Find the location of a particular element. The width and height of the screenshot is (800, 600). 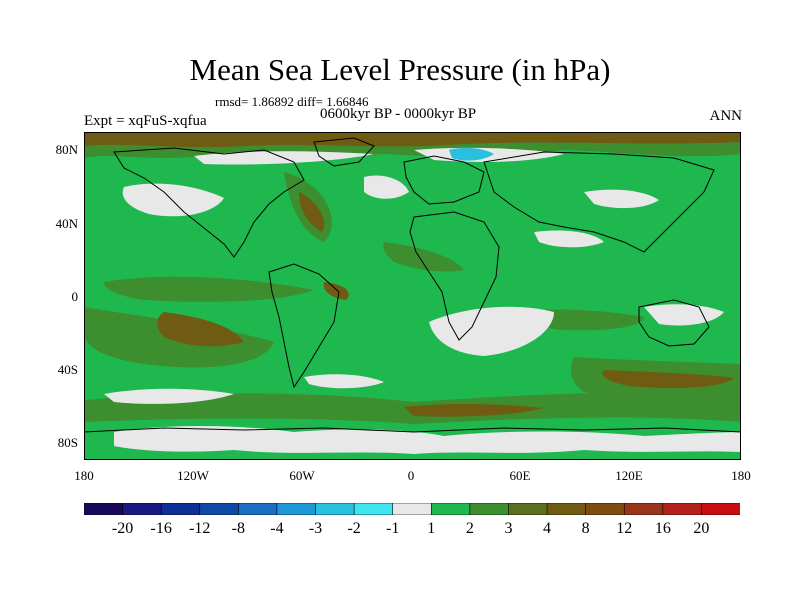

colorbar-tick-label: 4 is located at coordinates (547, 528).